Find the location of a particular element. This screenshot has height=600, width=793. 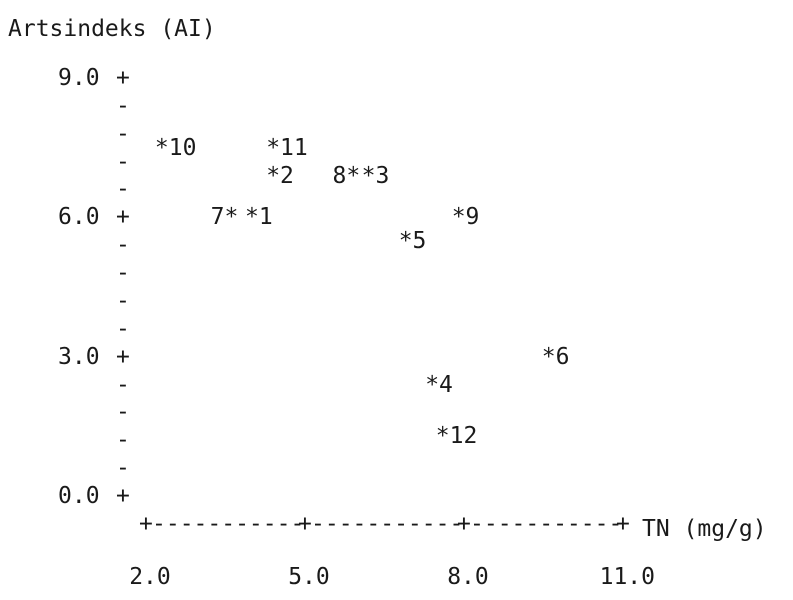

point-label: 12 is located at coordinates (463, 435).